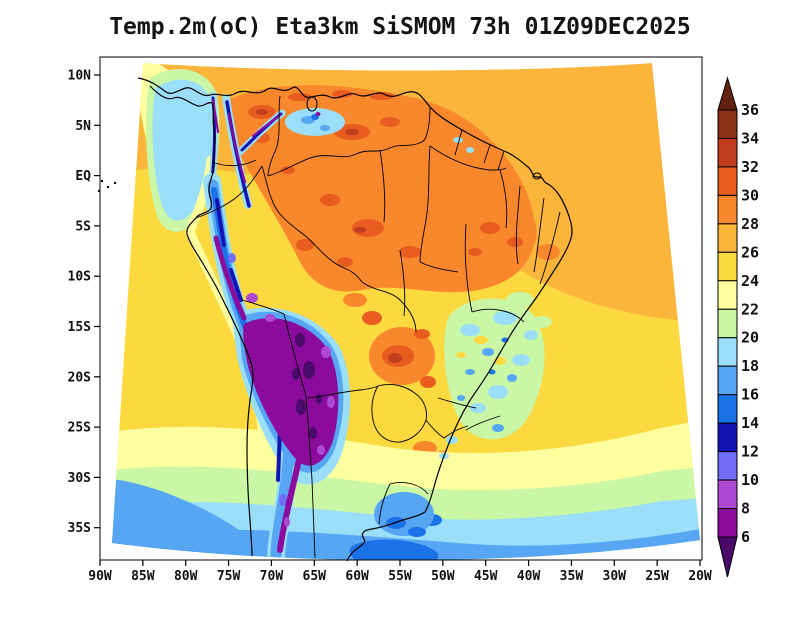 Image resolution: width=800 pixels, height=618 pixels. What do you see at coordinates (80, 528) in the screenshot?
I see `lat-tick-label: 35S` at bounding box center [80, 528].